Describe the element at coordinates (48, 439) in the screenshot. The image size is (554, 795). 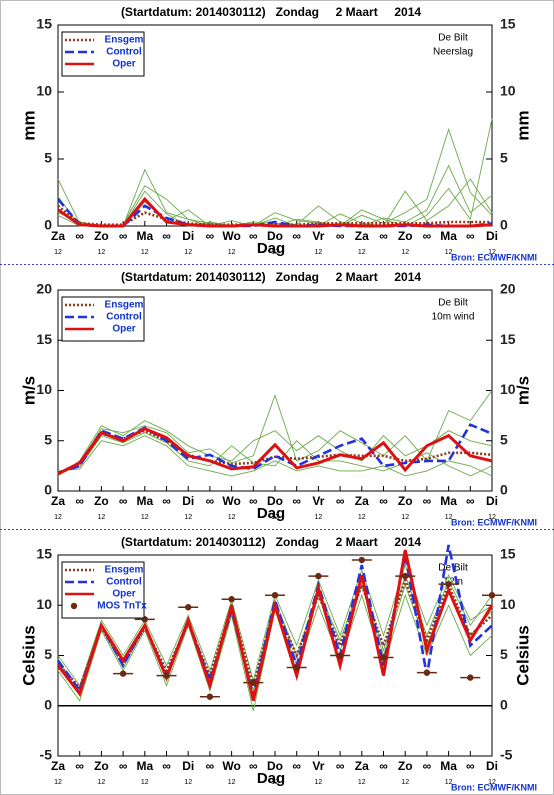
I see `y-tick-label: 5` at that location.